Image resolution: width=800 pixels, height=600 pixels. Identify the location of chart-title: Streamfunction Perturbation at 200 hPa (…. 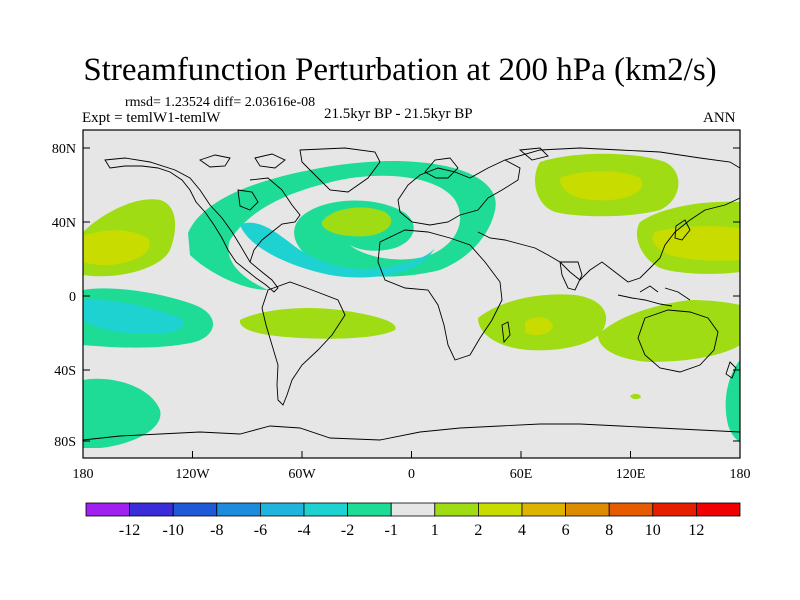
(400, 70).